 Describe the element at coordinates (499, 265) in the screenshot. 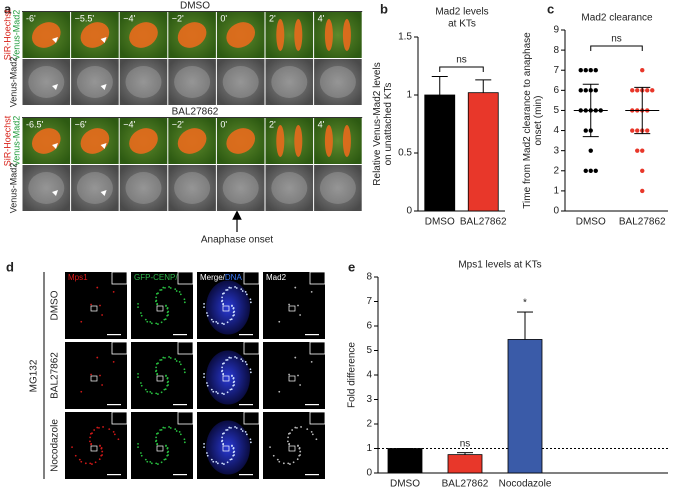

I see `chart-title: Mps1 levels at KTs` at that location.